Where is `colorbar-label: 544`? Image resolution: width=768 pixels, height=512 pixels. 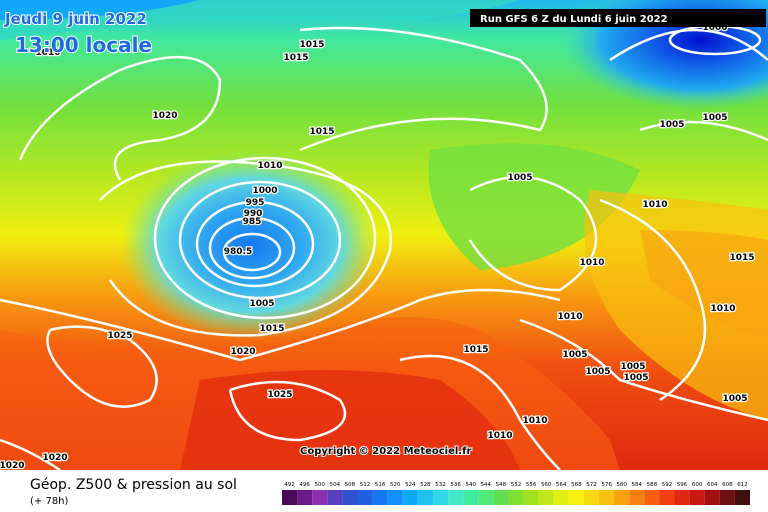 colorbar-label: 544 is located at coordinates (486, 485).